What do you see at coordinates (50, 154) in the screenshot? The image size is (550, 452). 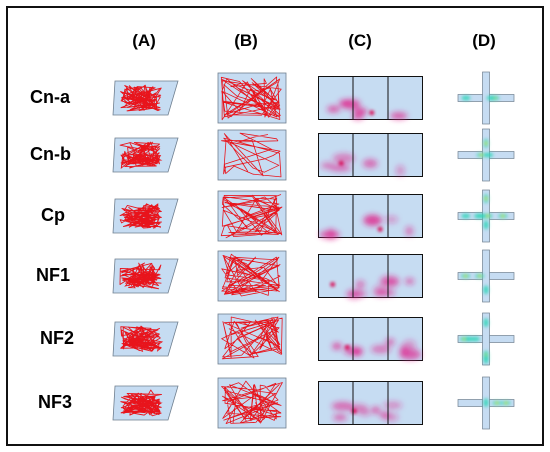 I see `row-label-cn-b: Cn-b` at bounding box center [50, 154].